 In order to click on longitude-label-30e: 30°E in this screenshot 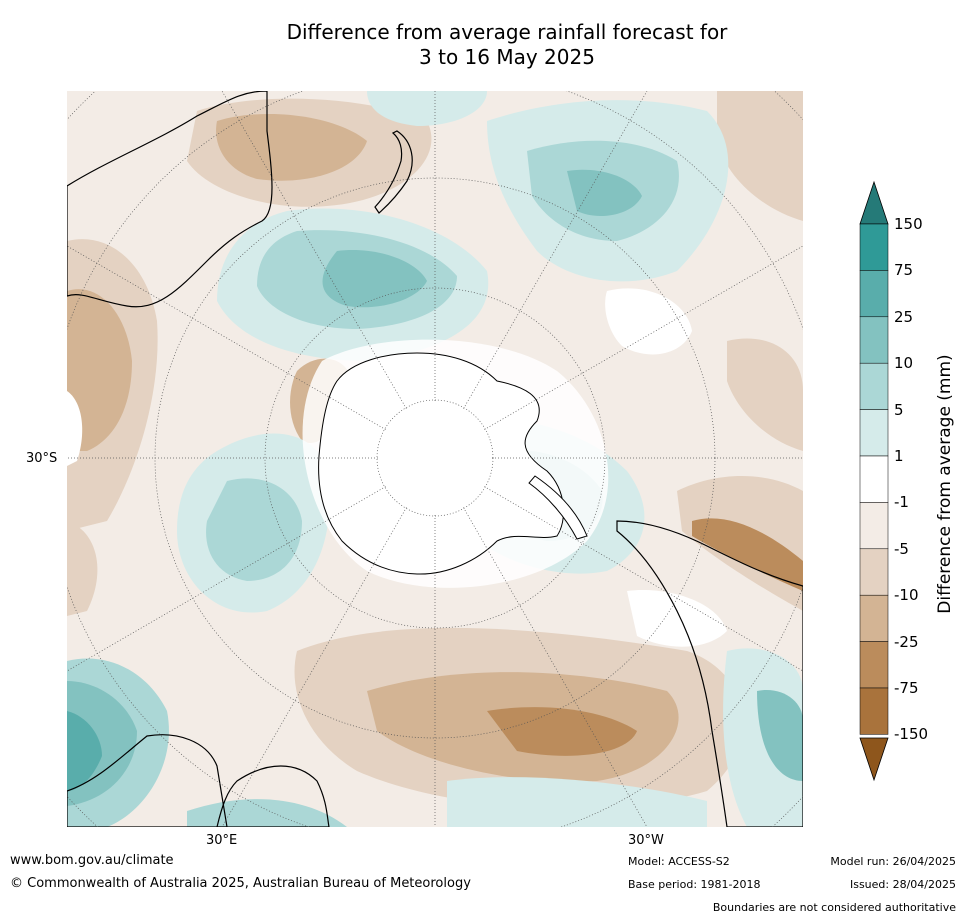, I will do `click(222, 840)`.